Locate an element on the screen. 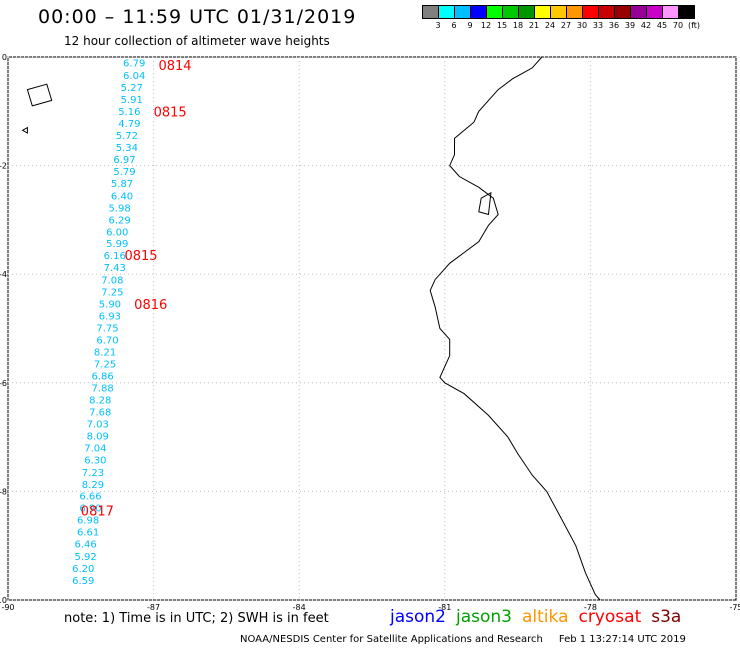  satellite-label: jason2 is located at coordinates (418, 617).